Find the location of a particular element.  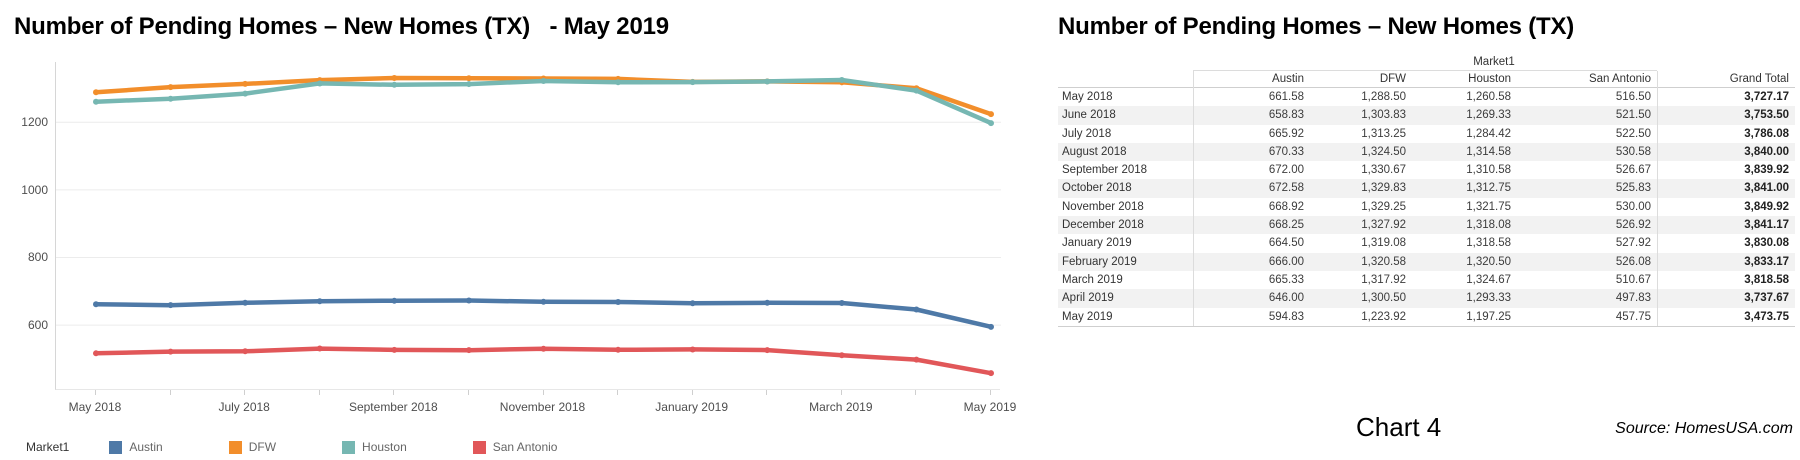

table-row-label: October 2018 is located at coordinates (1125, 188).